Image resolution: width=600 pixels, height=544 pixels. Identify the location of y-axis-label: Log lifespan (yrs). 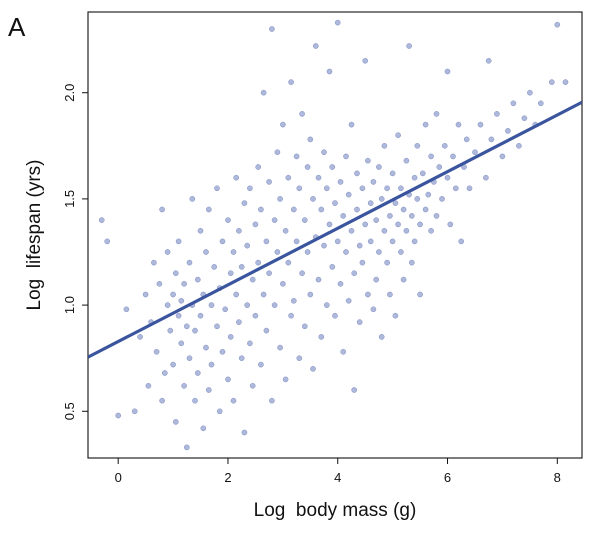
(34, 234).